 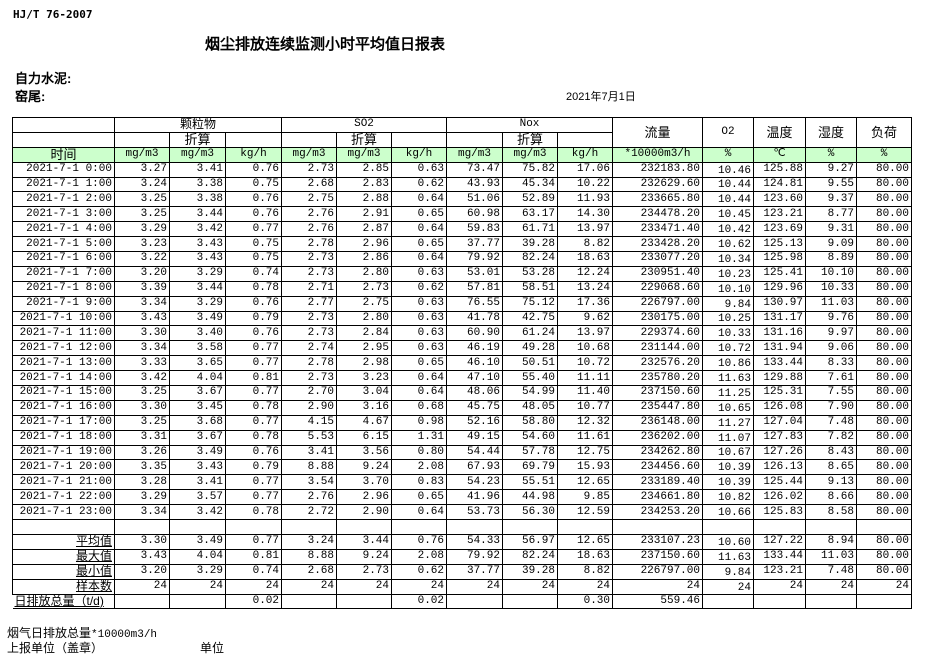 I want to click on cell: 9.85, so click(x=585, y=497).